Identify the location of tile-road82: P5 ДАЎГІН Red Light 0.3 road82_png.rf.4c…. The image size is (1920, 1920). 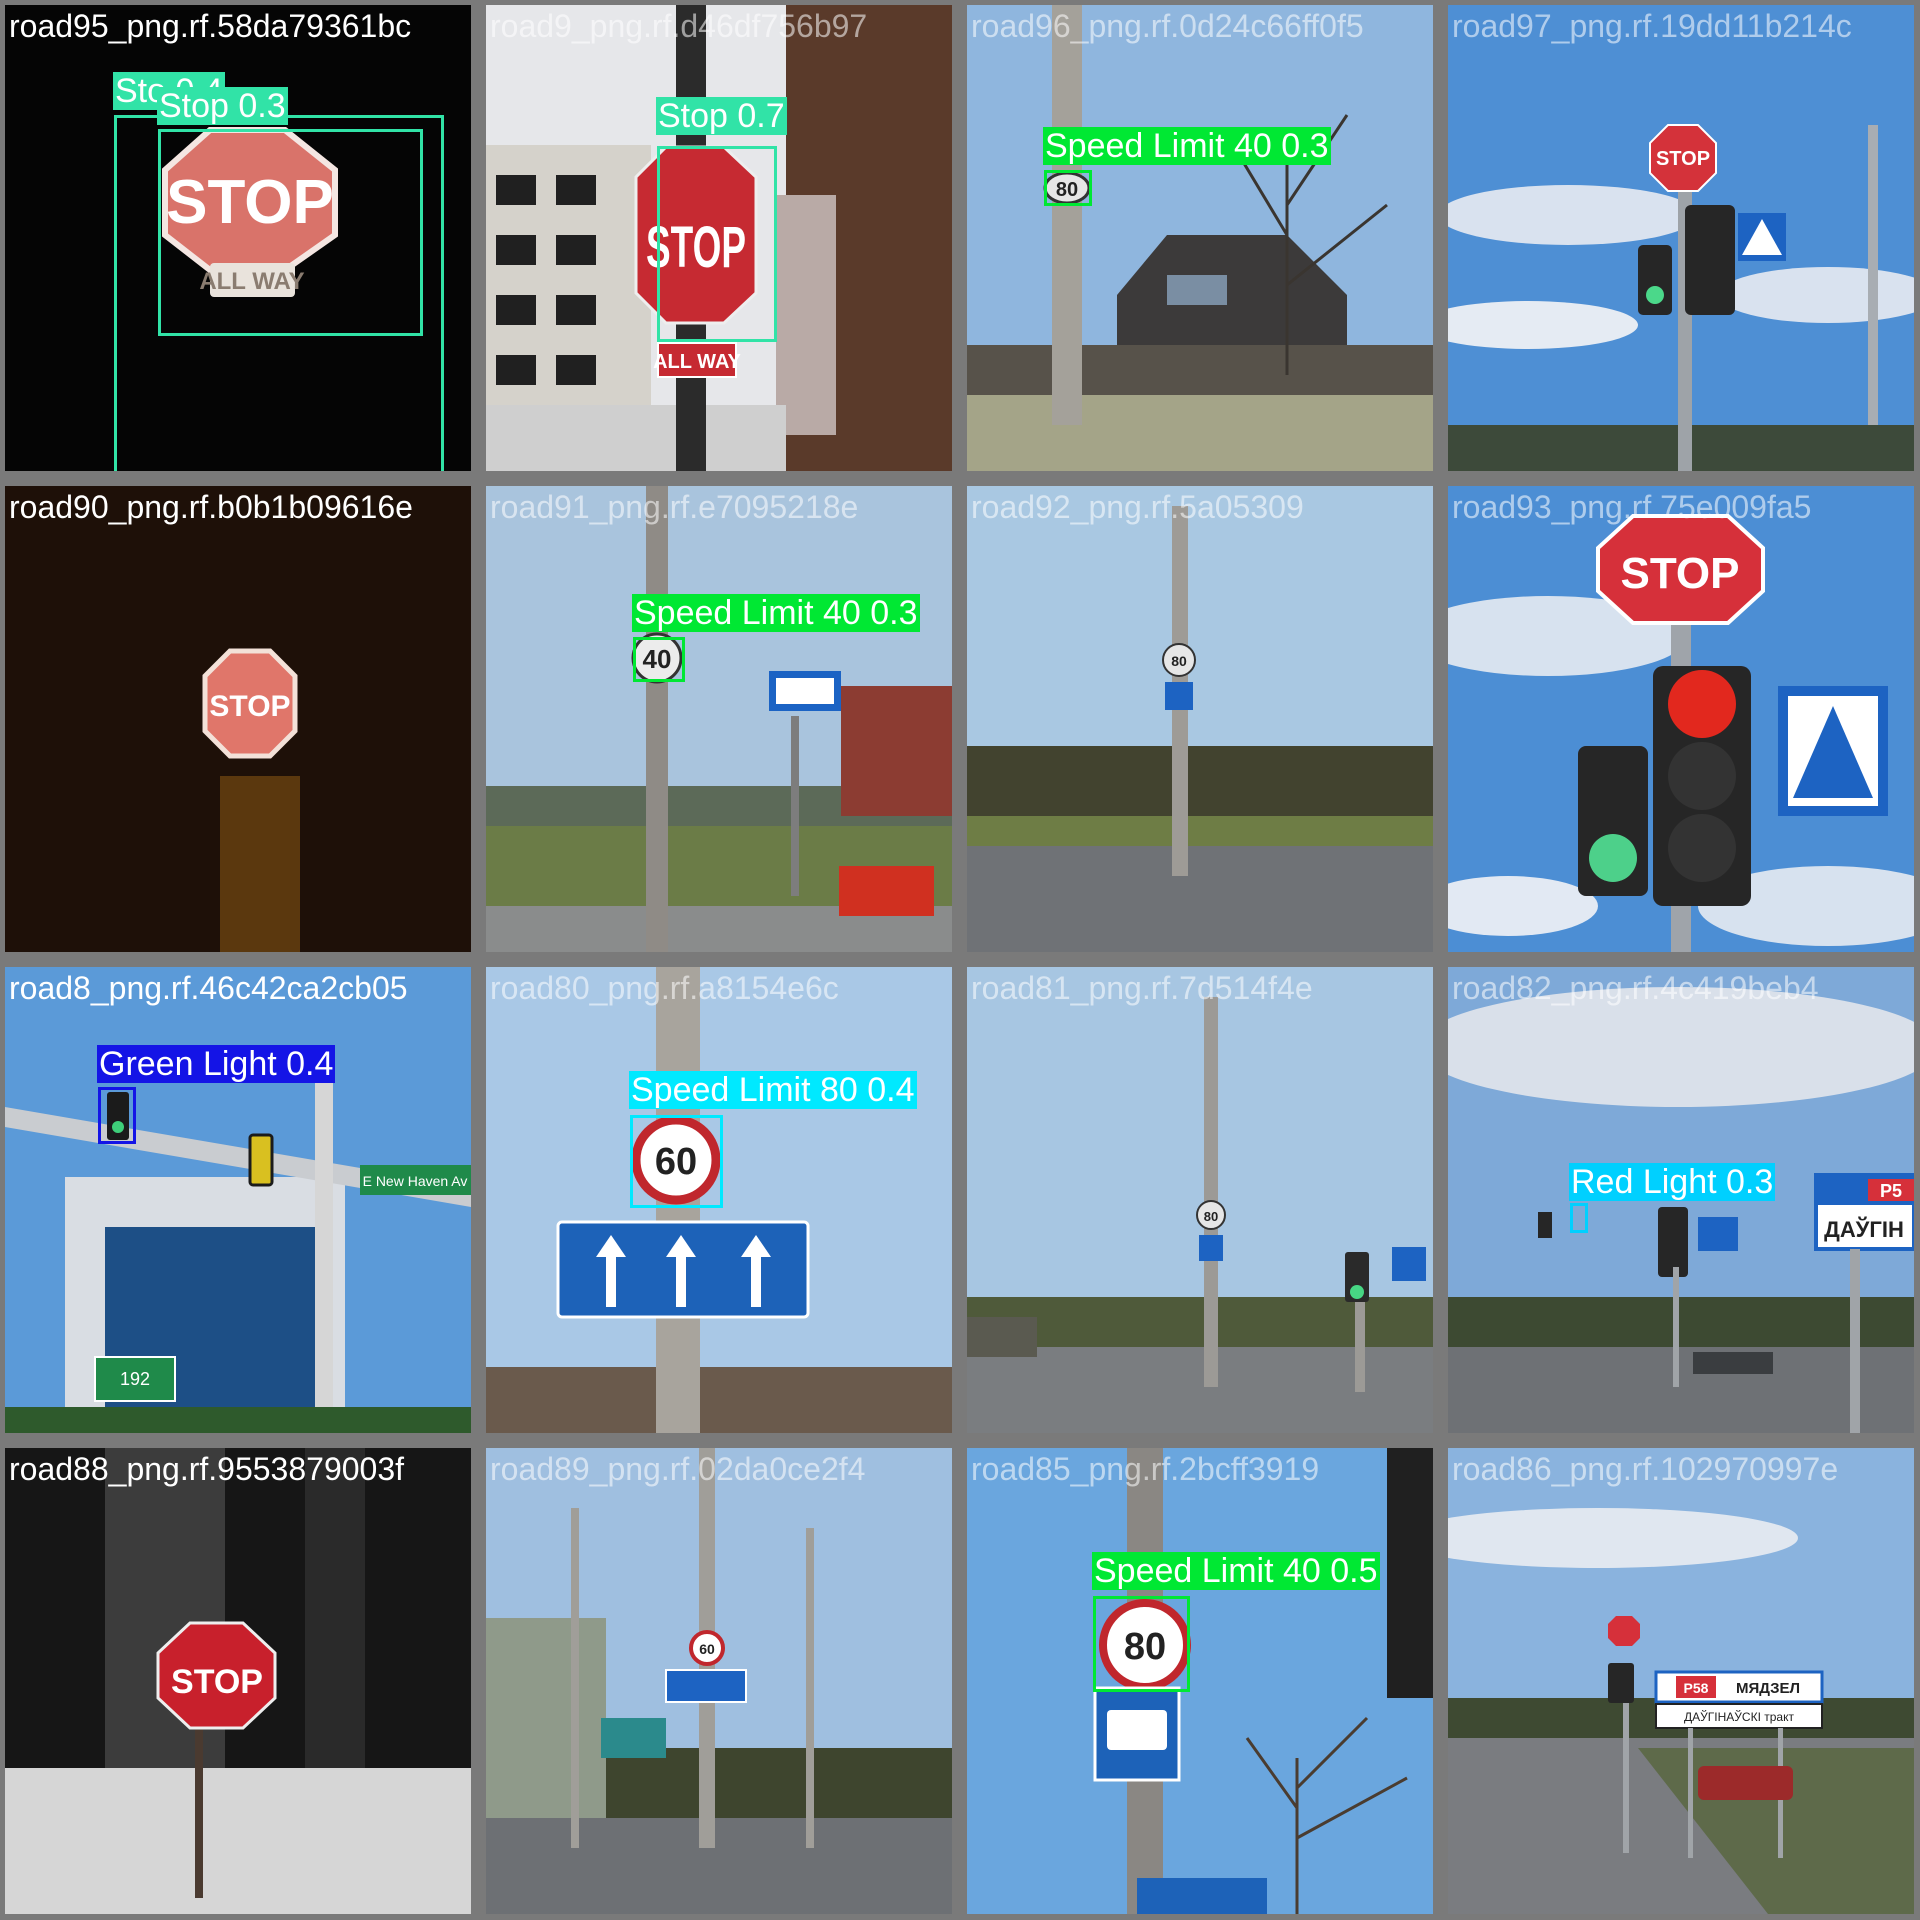
(1681, 1200).